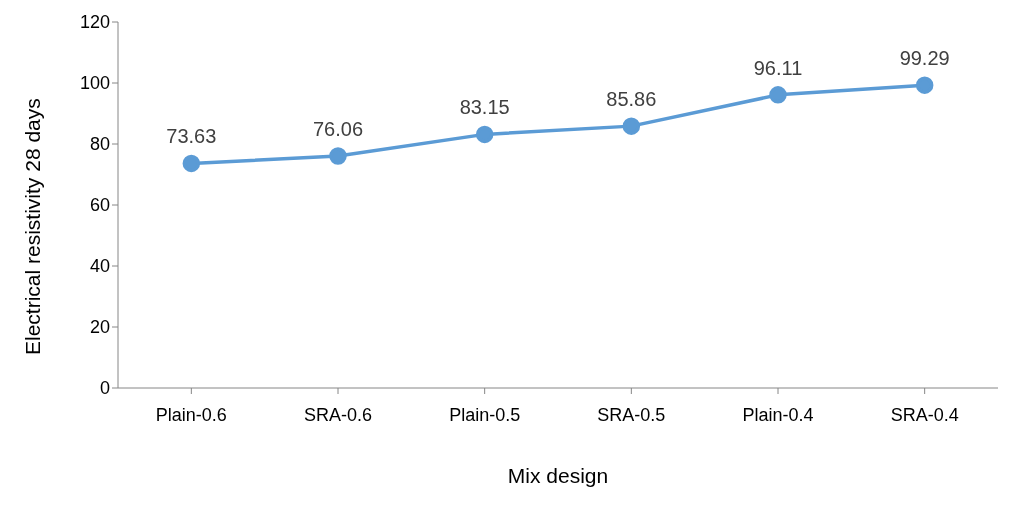 This screenshot has width=1017, height=513. What do you see at coordinates (94, 22) in the screenshot?
I see `y-tick-label: 120` at bounding box center [94, 22].